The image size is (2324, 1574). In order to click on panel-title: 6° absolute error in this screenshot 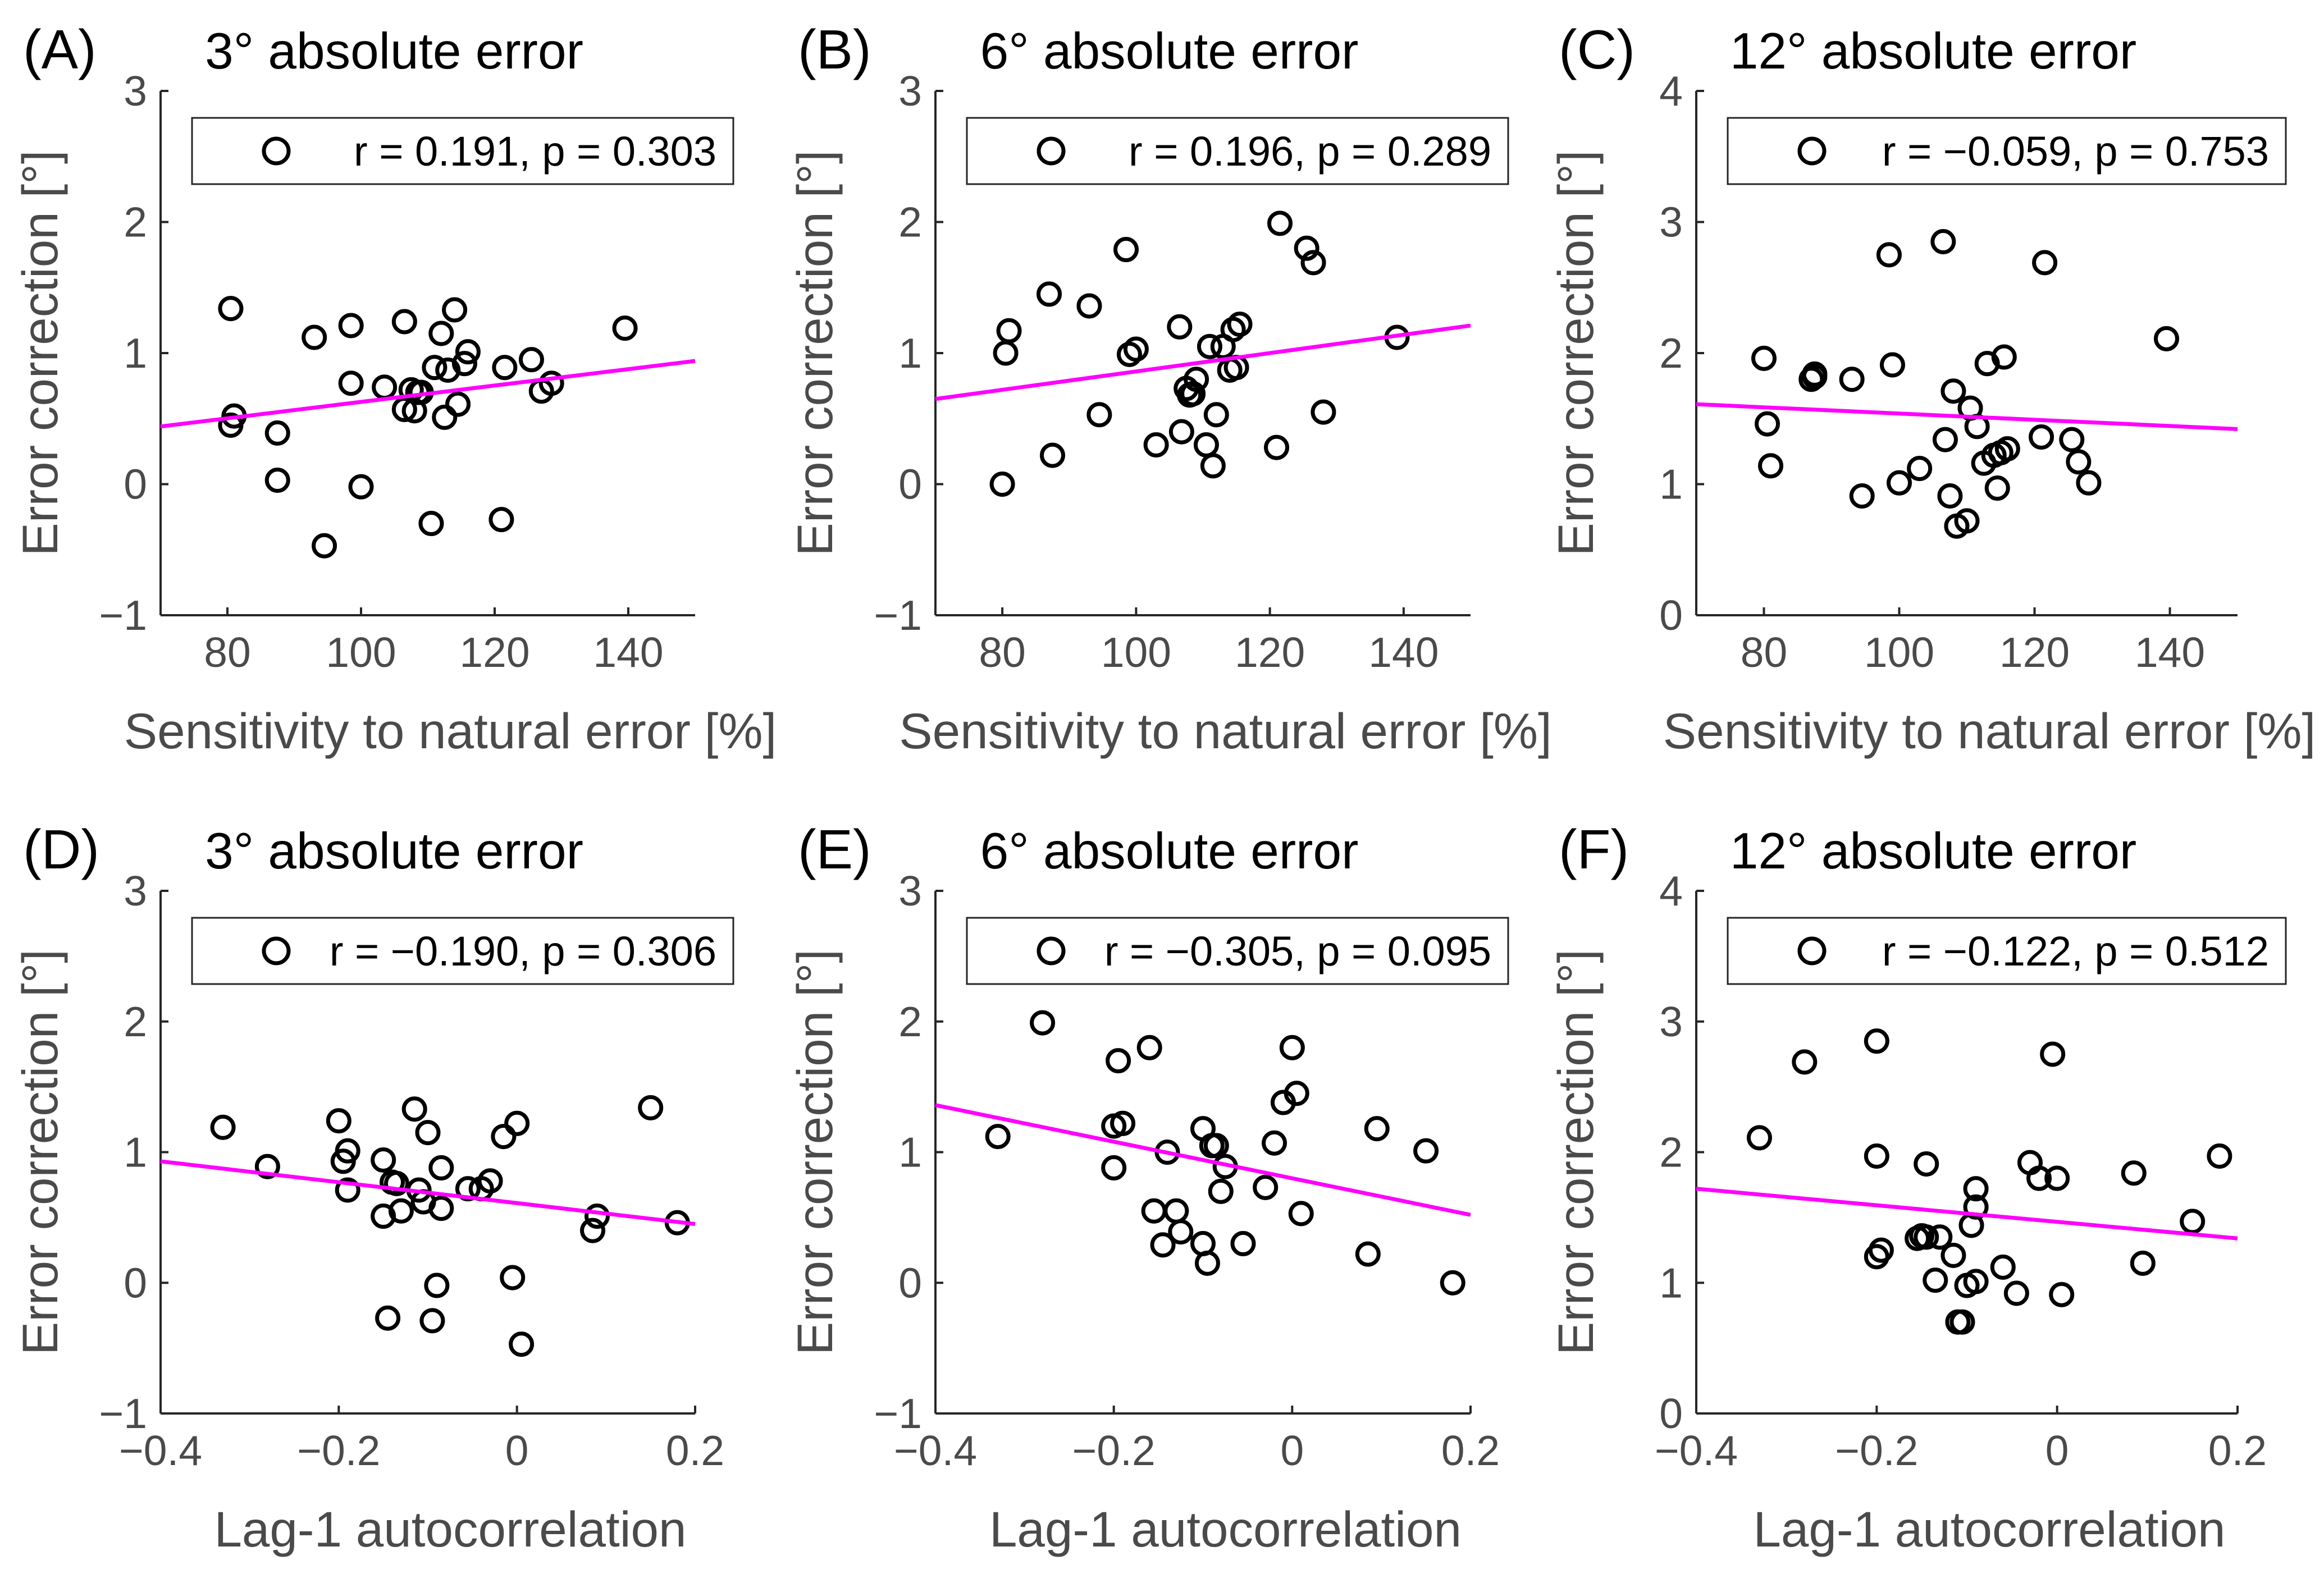, I will do `click(1169, 51)`.